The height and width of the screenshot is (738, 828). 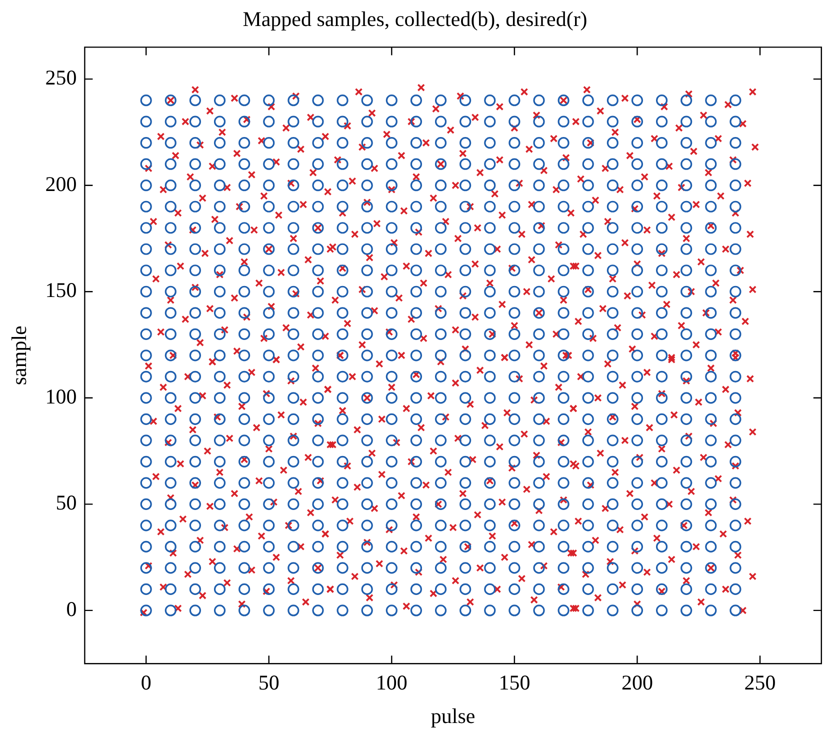 I want to click on y-tick-label: 200, so click(x=61, y=184).